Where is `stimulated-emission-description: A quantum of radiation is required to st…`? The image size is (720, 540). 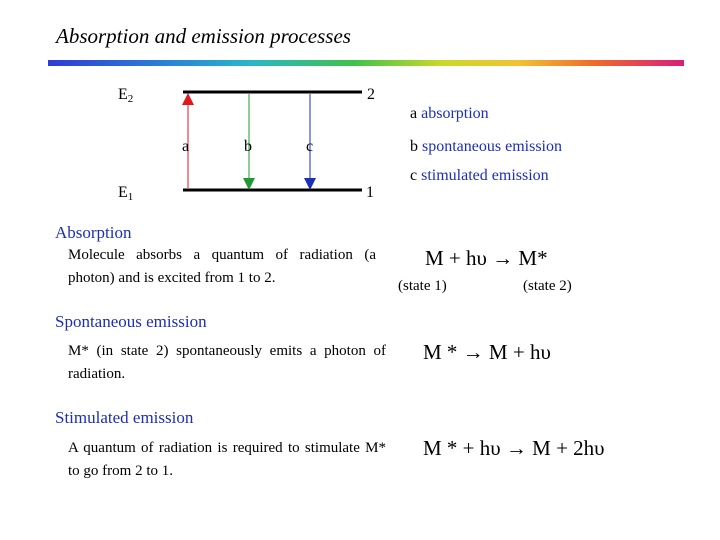 stimulated-emission-description: A quantum of radiation is required to st… is located at coordinates (227, 459).